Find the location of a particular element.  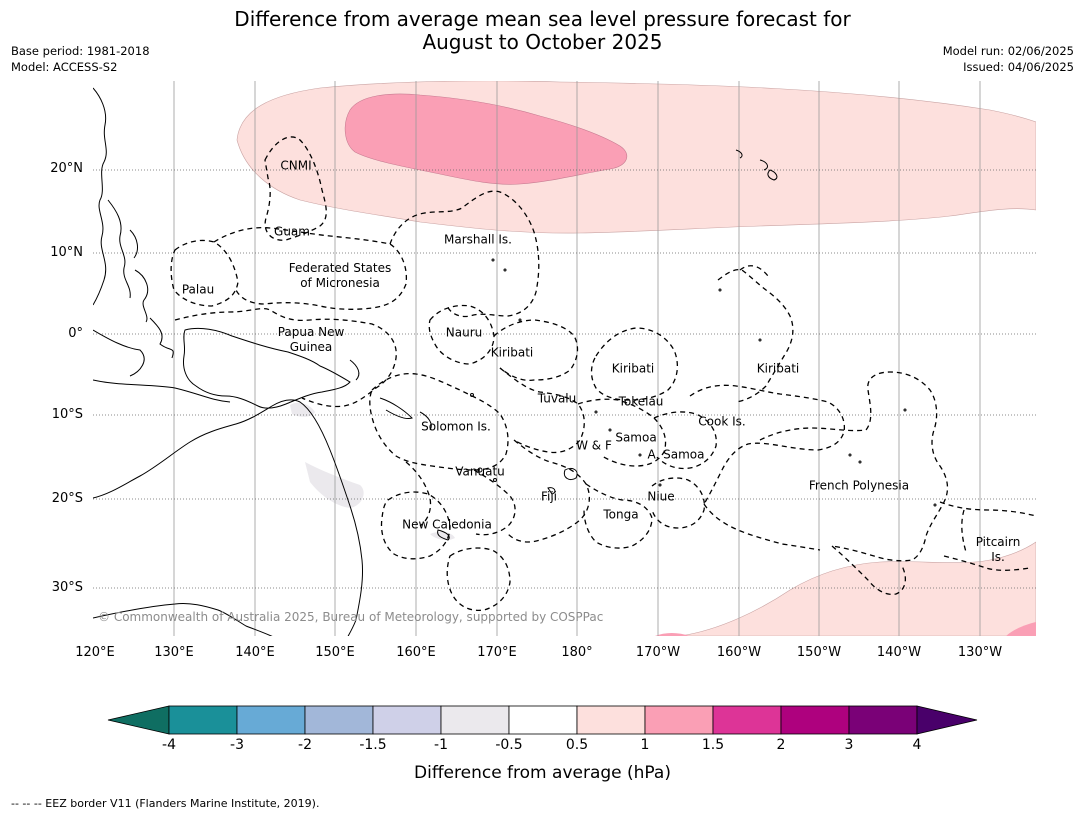

anomaly-north-mid is located at coordinates (486, 139).